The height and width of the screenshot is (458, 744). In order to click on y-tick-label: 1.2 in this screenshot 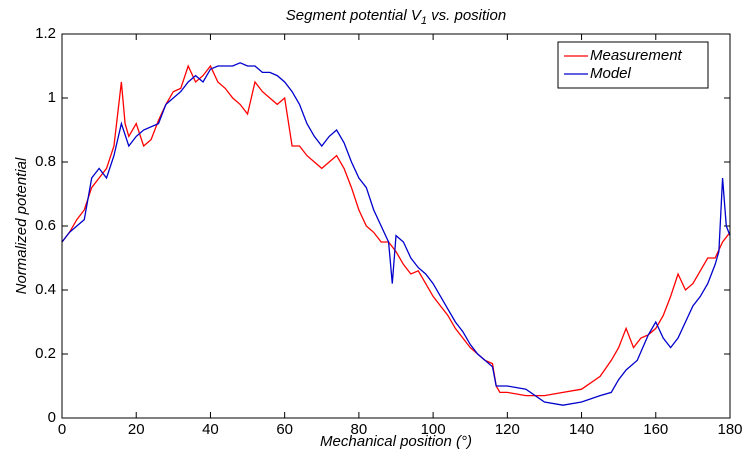, I will do `click(45, 33)`.